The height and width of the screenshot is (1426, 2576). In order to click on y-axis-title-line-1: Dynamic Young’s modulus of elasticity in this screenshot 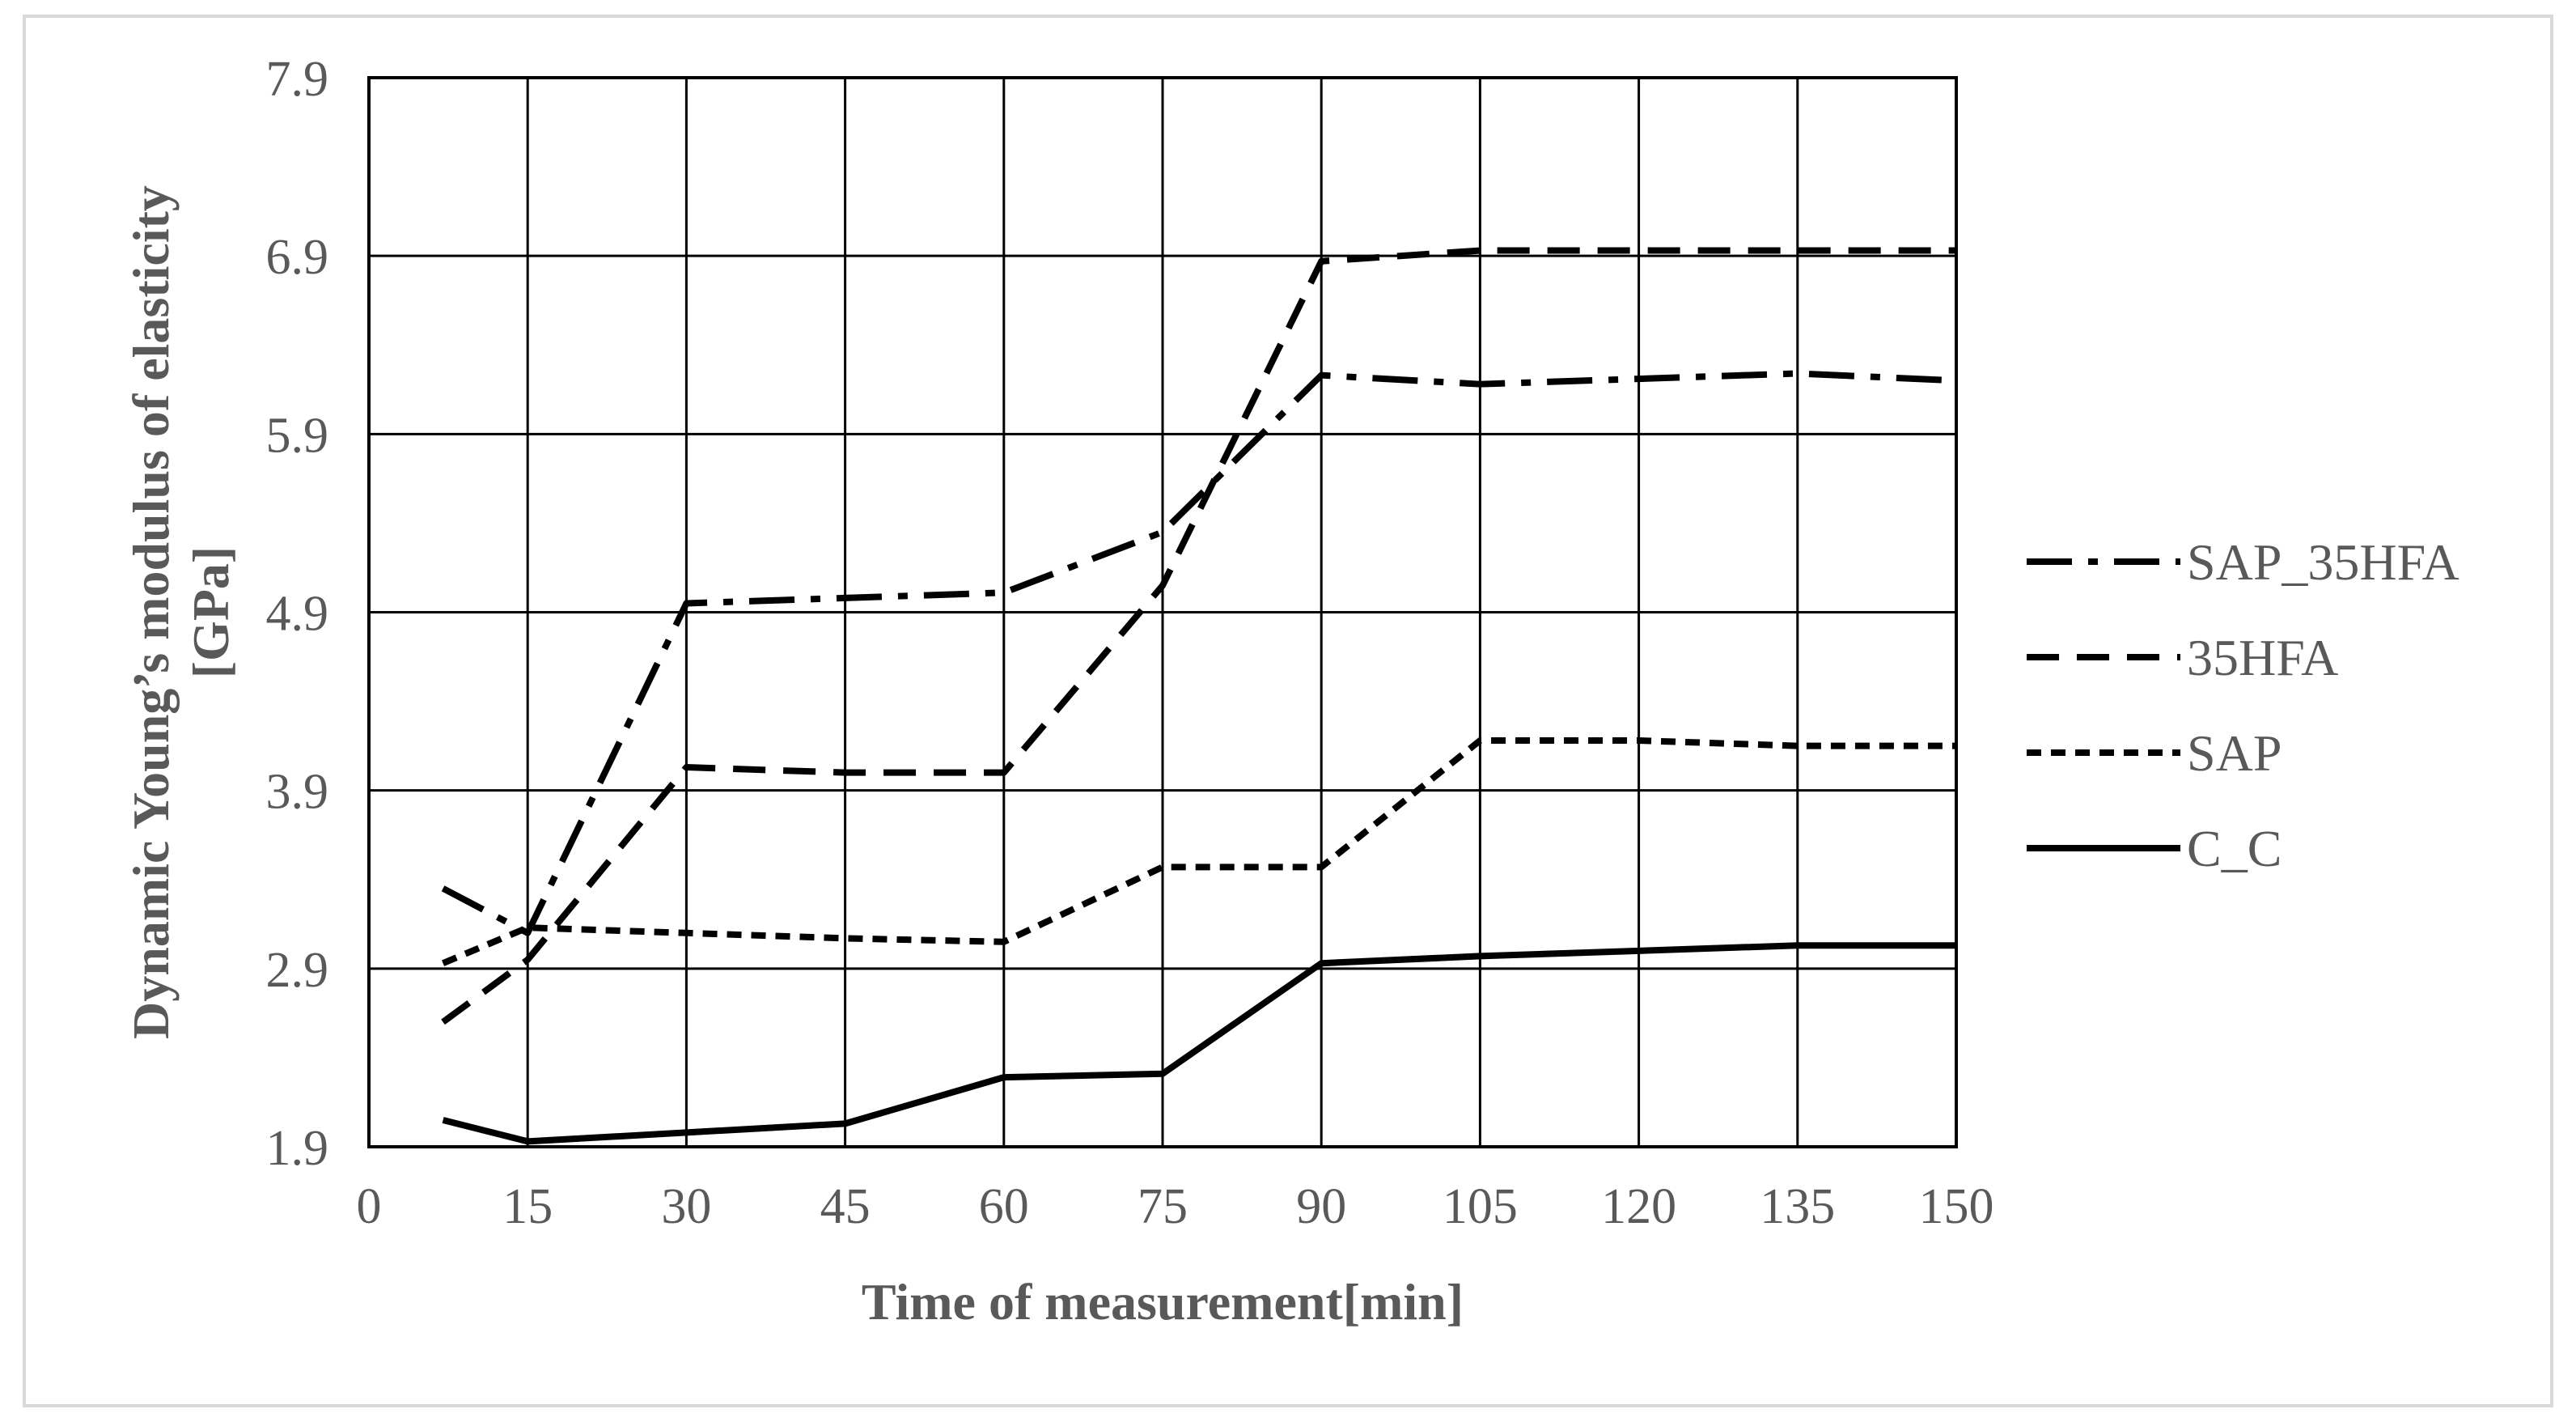, I will do `click(151, 612)`.